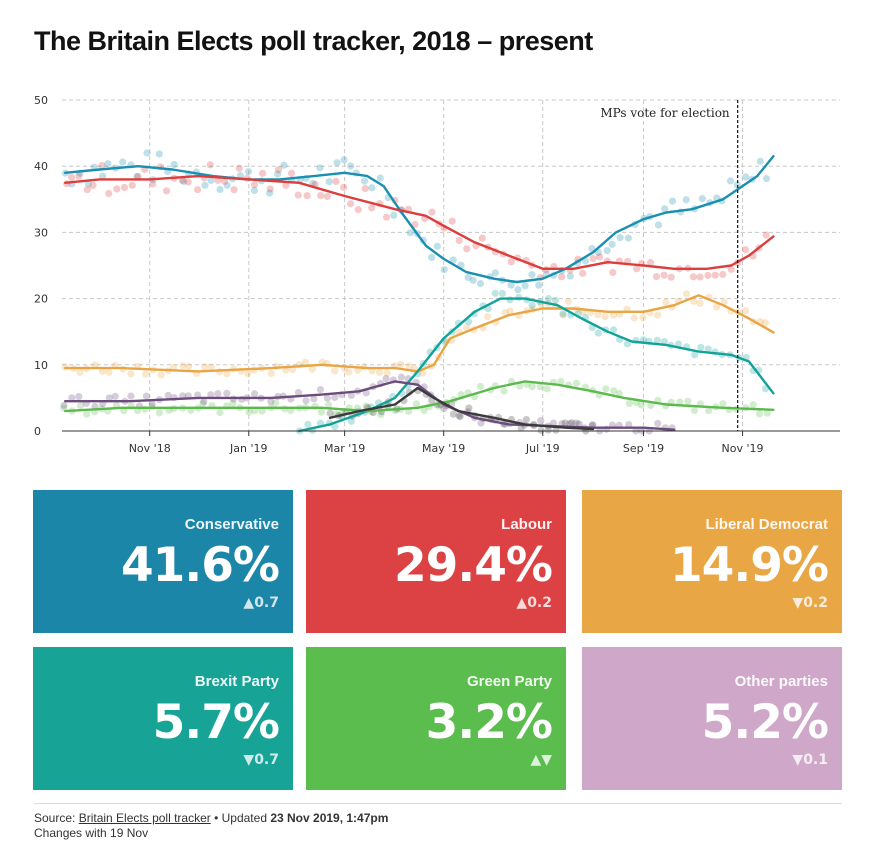 The height and width of the screenshot is (858, 870). What do you see at coordinates (509, 681) in the screenshot?
I see `party-name: Green Party` at bounding box center [509, 681].